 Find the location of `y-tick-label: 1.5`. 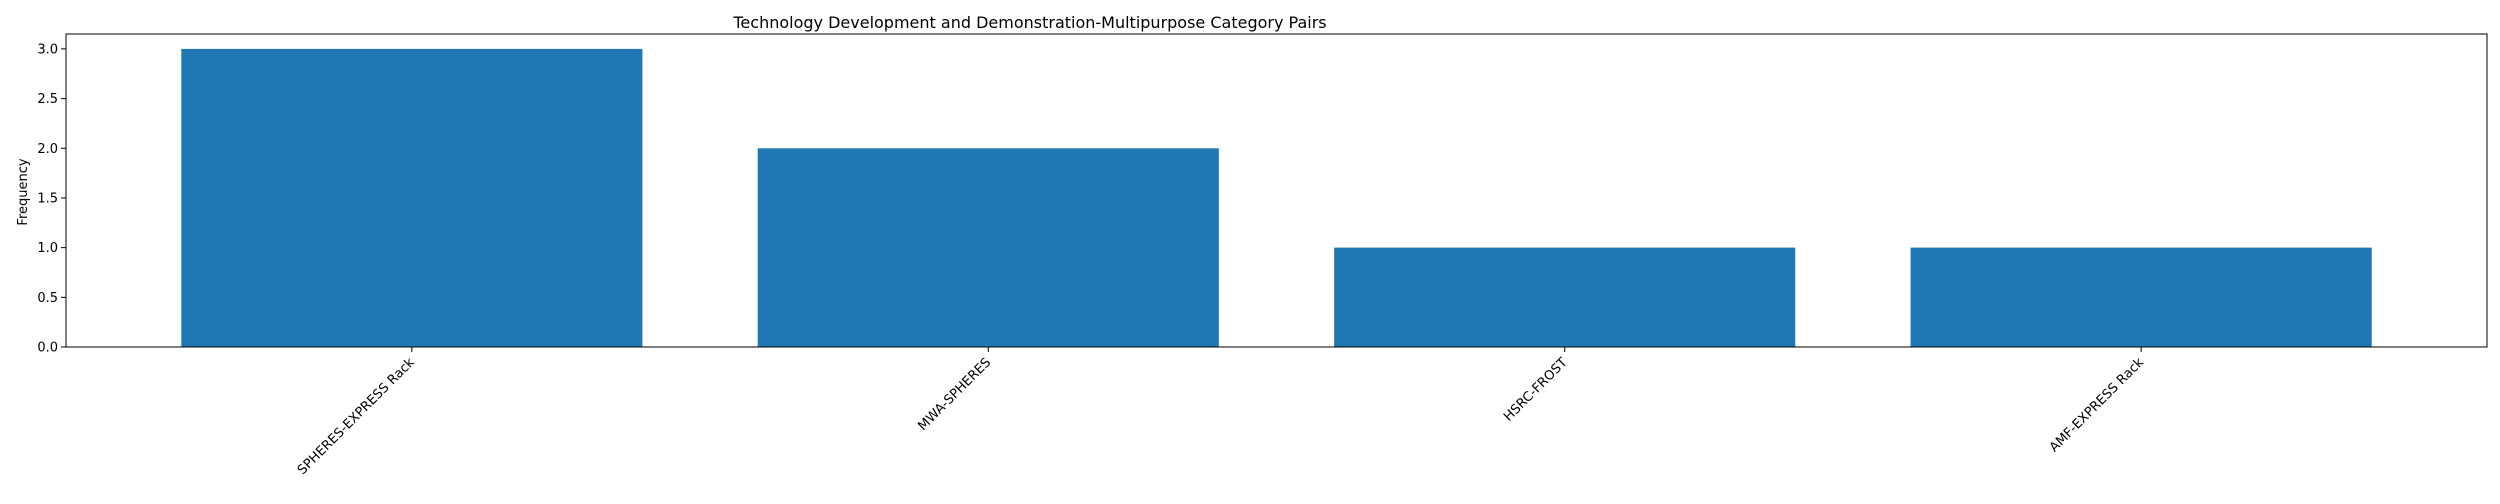

y-tick-label: 1.5 is located at coordinates (47, 198).